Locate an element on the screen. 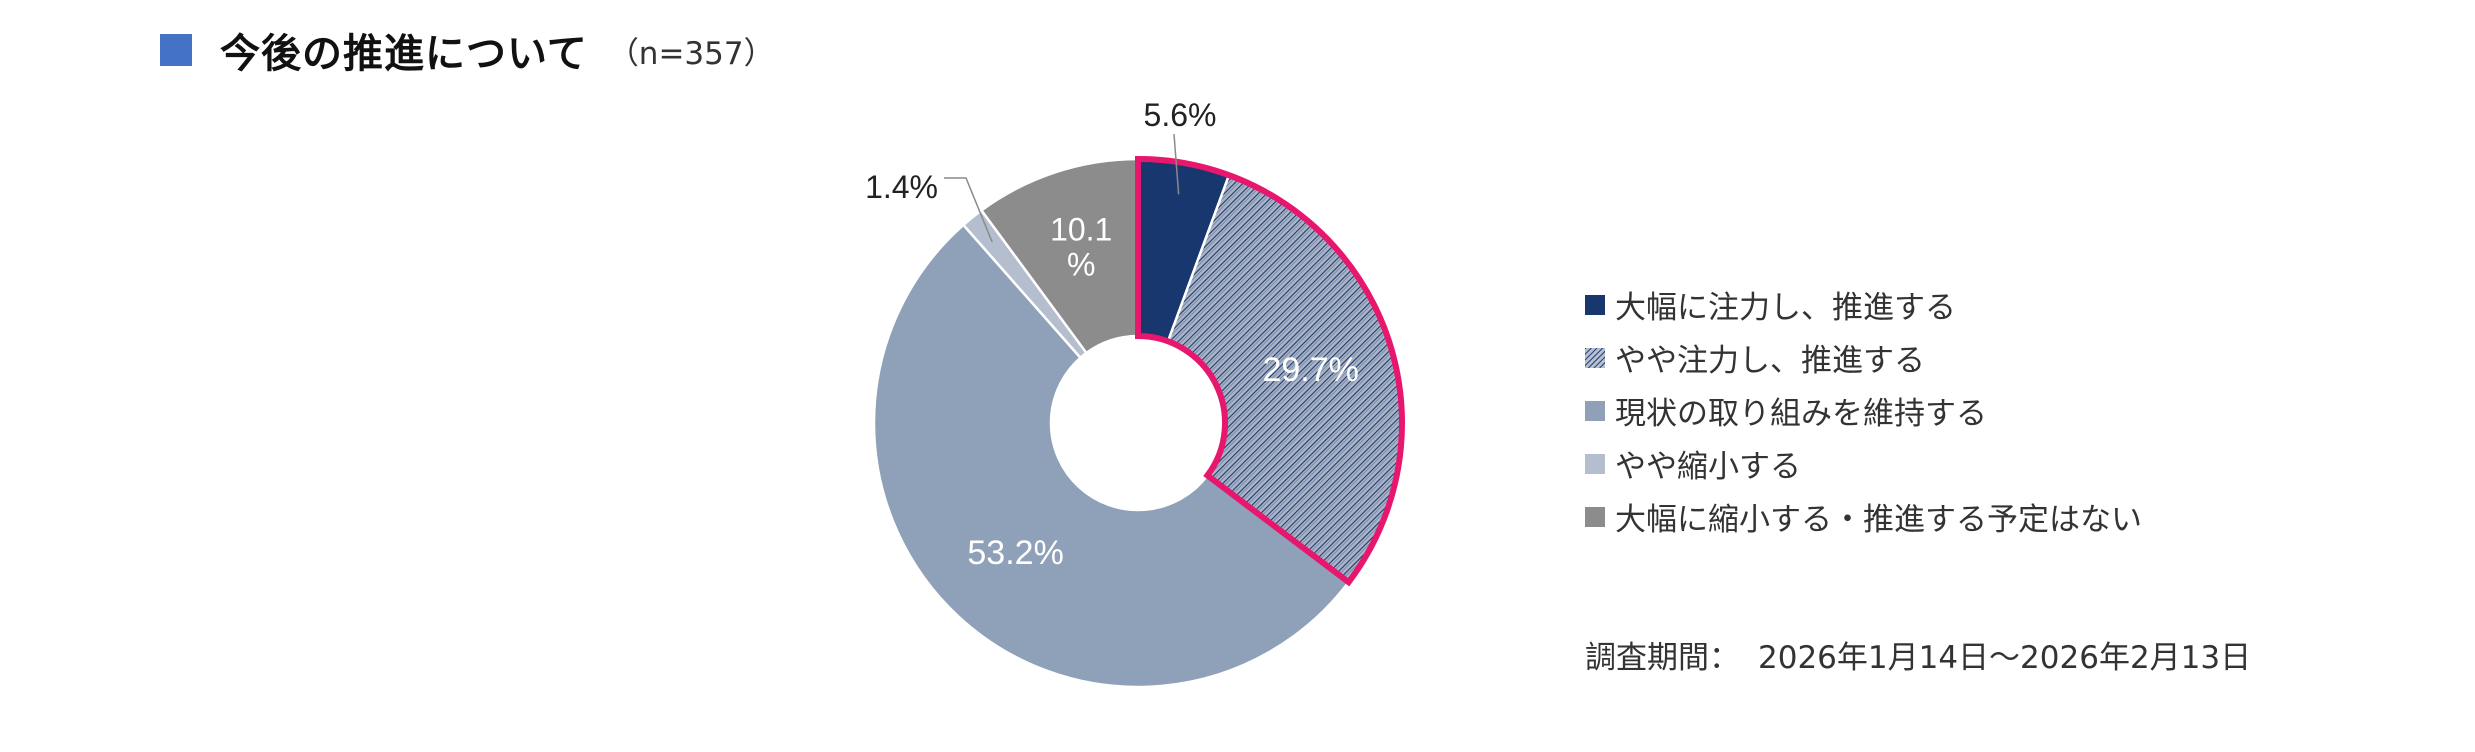  survey-period: 調査期間： 2026年1月14日～2026年2月13日 is located at coordinates (1918, 654).